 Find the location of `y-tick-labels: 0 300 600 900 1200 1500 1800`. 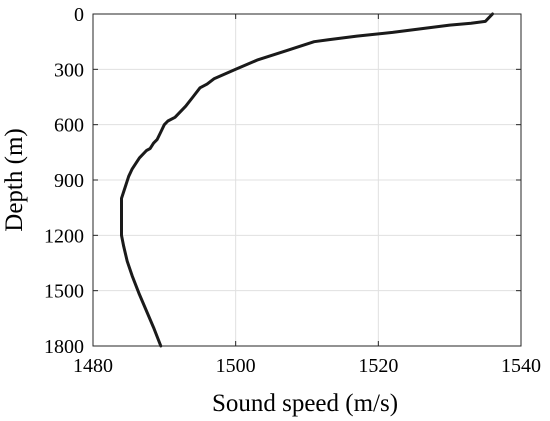

y-tick-labels: 0 300 600 900 1200 1500 1800 is located at coordinates (64, 181).